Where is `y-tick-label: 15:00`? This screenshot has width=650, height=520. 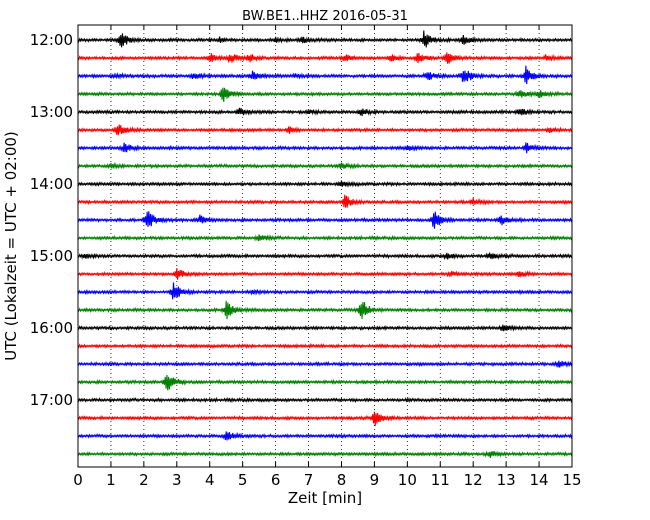
y-tick-label: 15:00 is located at coordinates (51, 256).